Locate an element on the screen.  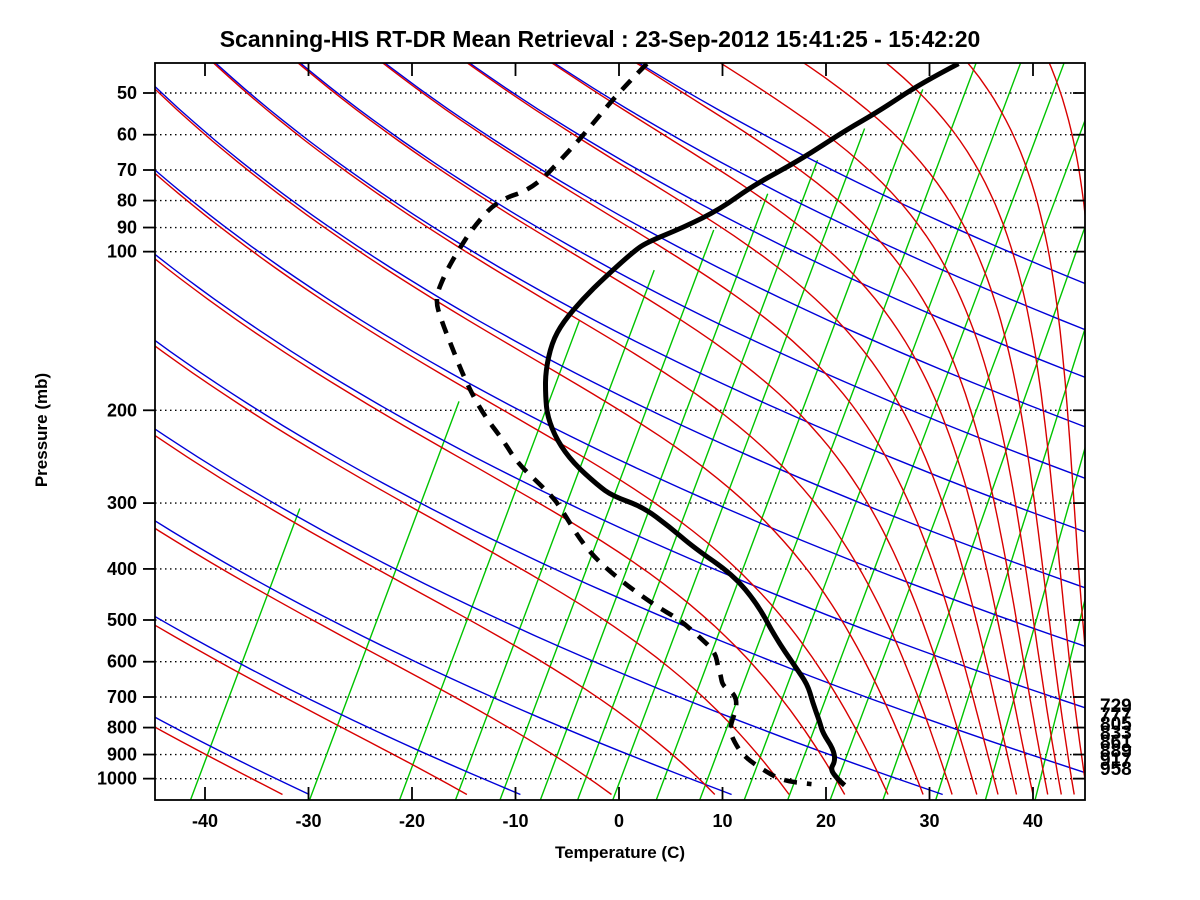
pressure-tick-label: 500 is located at coordinates (122, 620).